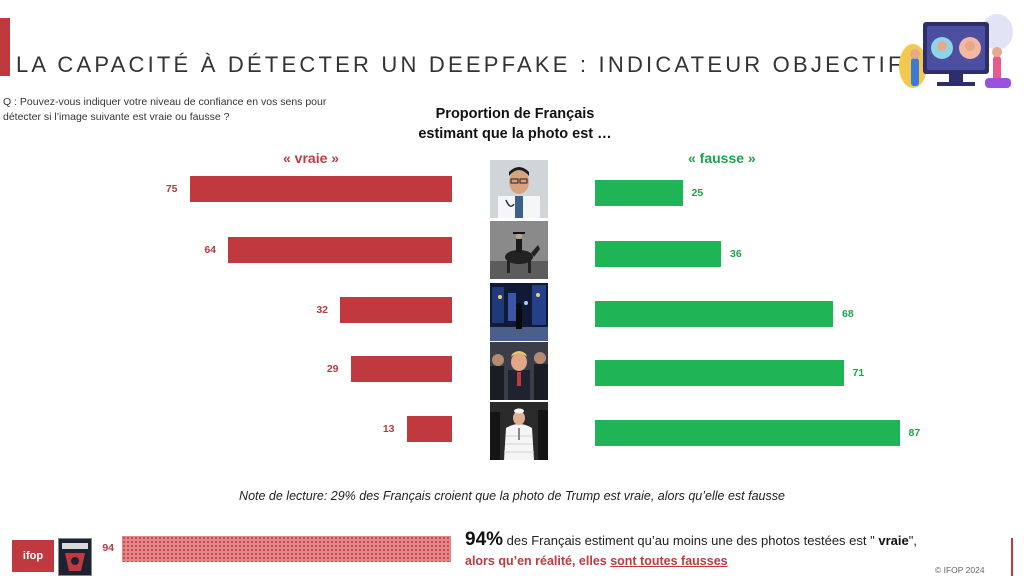 The image size is (1024, 578). I want to click on series-label-vraie: « vraie », so click(311, 158).